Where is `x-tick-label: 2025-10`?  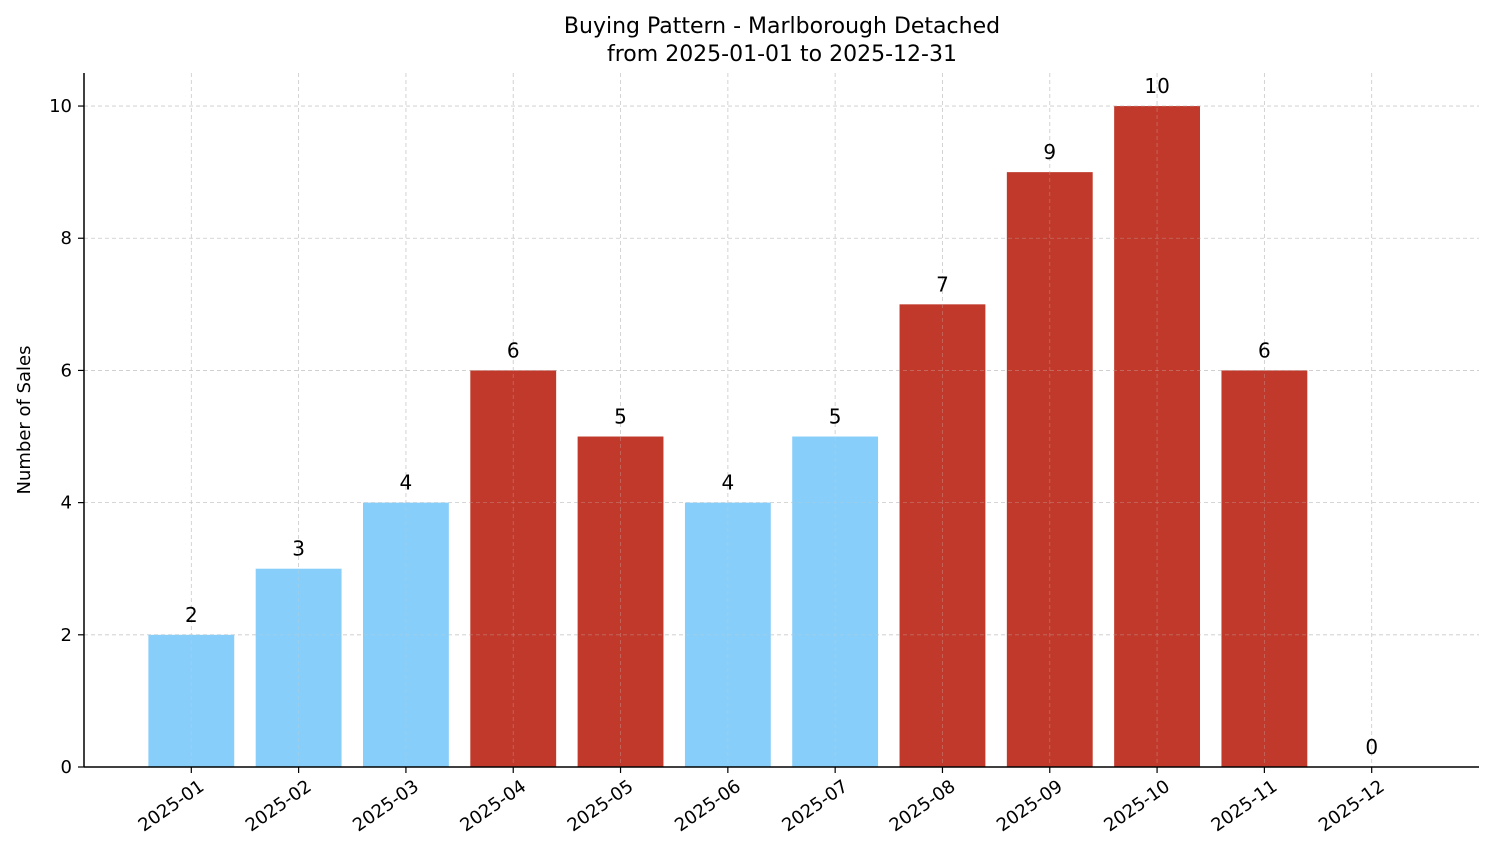
x-tick-label: 2025-10 is located at coordinates (1137, 806).